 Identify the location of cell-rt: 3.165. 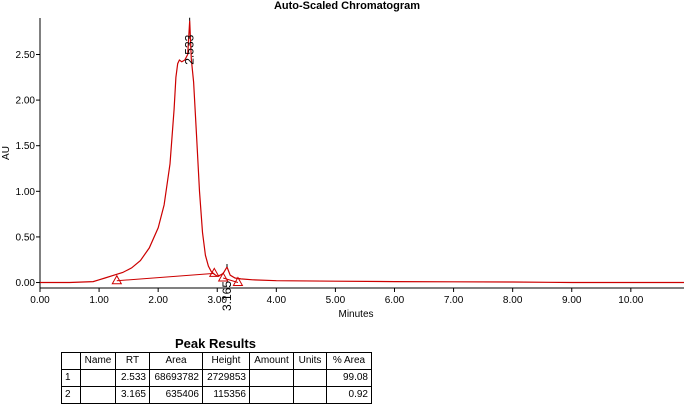
(132, 395).